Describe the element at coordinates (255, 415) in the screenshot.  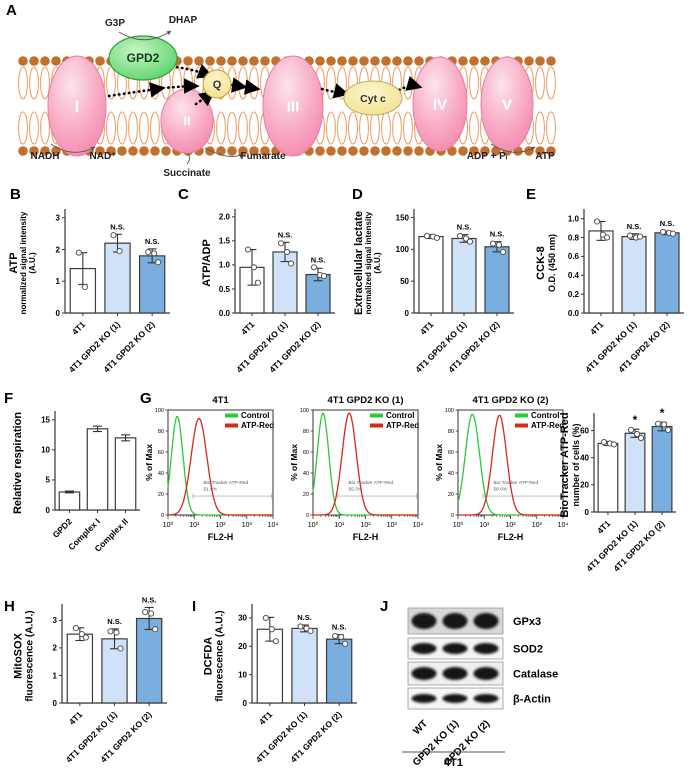
I see `legend-label: Control` at that location.